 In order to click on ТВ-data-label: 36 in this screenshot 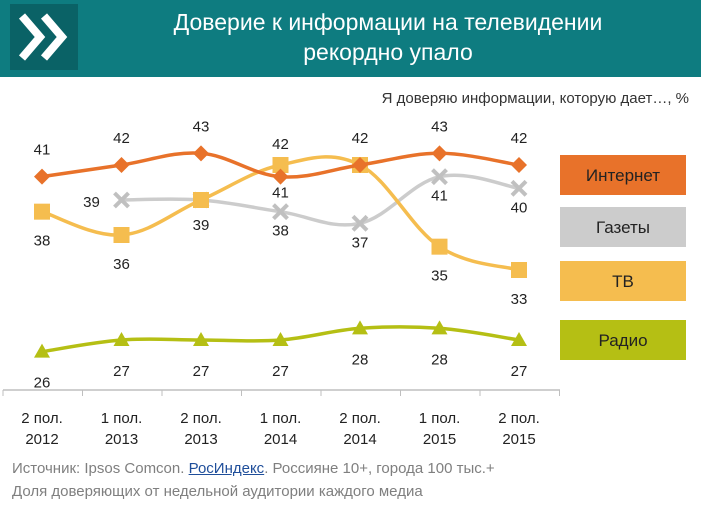, I will do `click(121, 264)`.